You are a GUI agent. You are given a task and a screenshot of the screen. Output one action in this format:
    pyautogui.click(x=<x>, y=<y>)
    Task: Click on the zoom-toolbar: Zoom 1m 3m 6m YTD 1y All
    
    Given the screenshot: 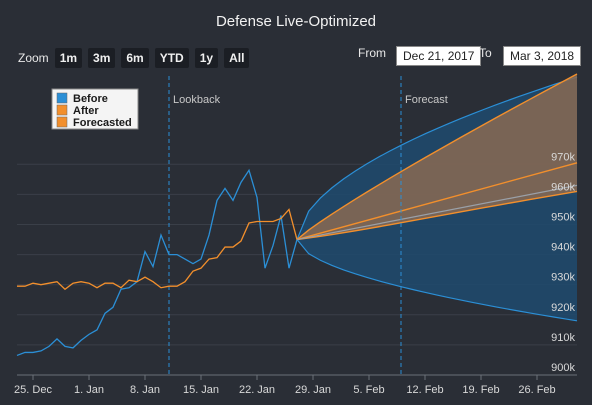 What is the action you would take?
    pyautogui.click(x=136, y=58)
    